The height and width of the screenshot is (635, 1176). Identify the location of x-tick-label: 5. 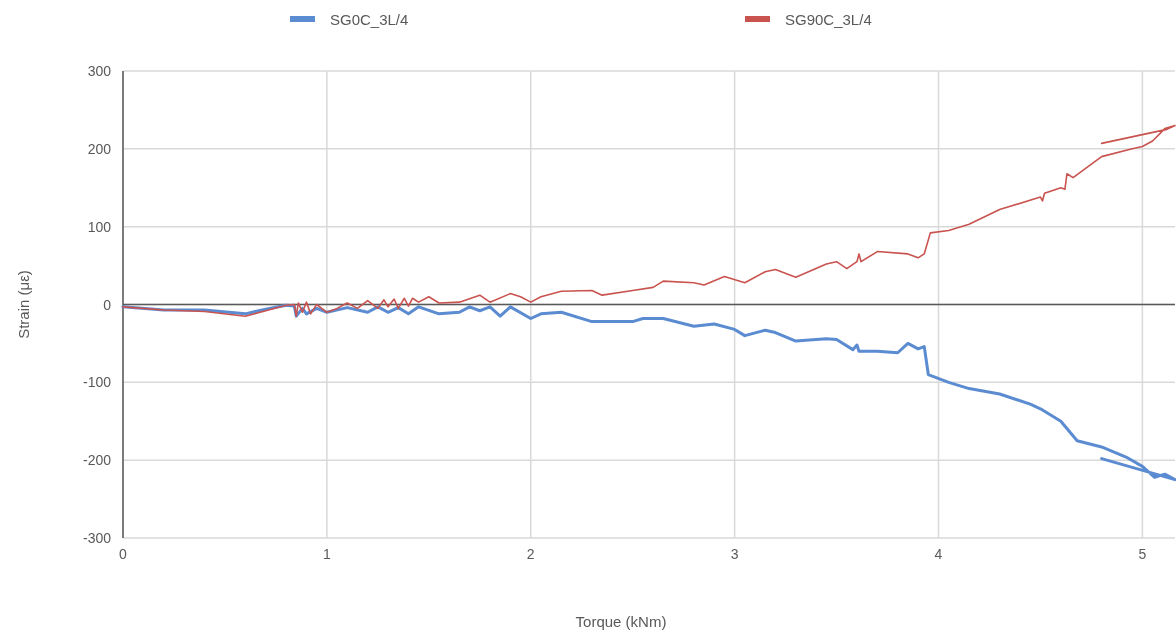
(1142, 554).